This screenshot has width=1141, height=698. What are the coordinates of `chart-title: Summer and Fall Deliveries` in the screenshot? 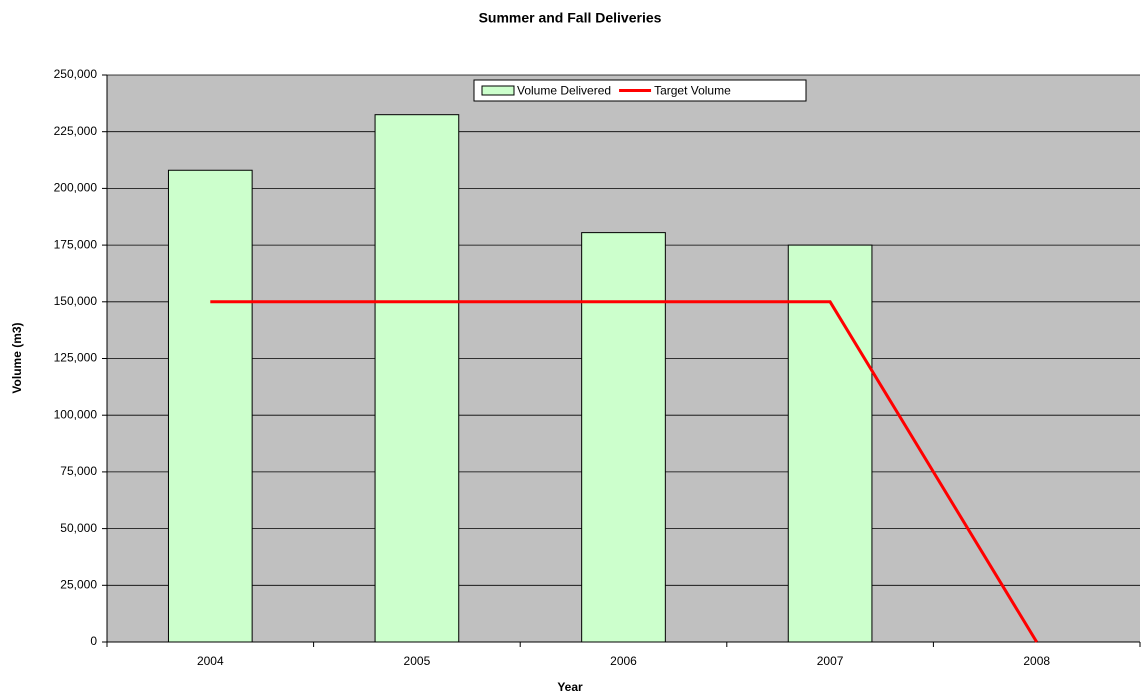 It's located at (570, 18).